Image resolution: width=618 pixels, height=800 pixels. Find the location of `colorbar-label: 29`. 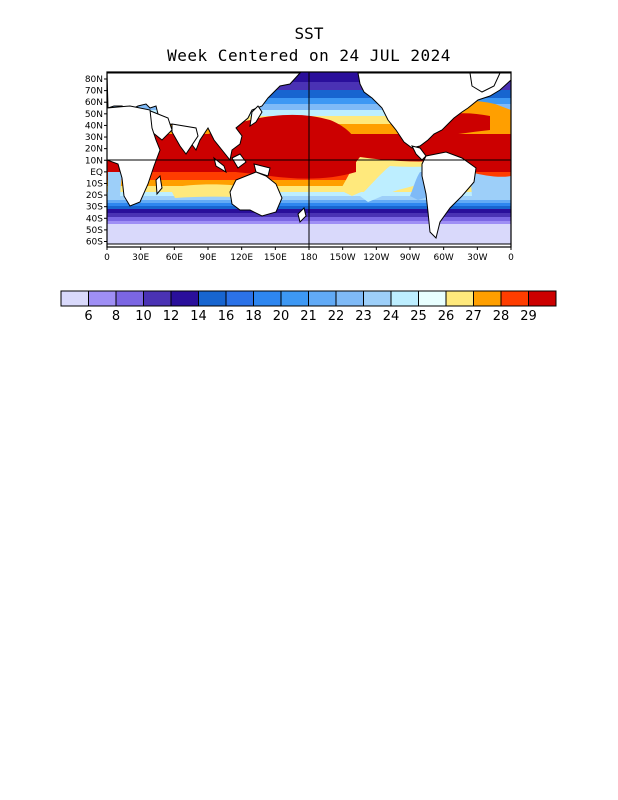

colorbar-label: 29 is located at coordinates (528, 316).